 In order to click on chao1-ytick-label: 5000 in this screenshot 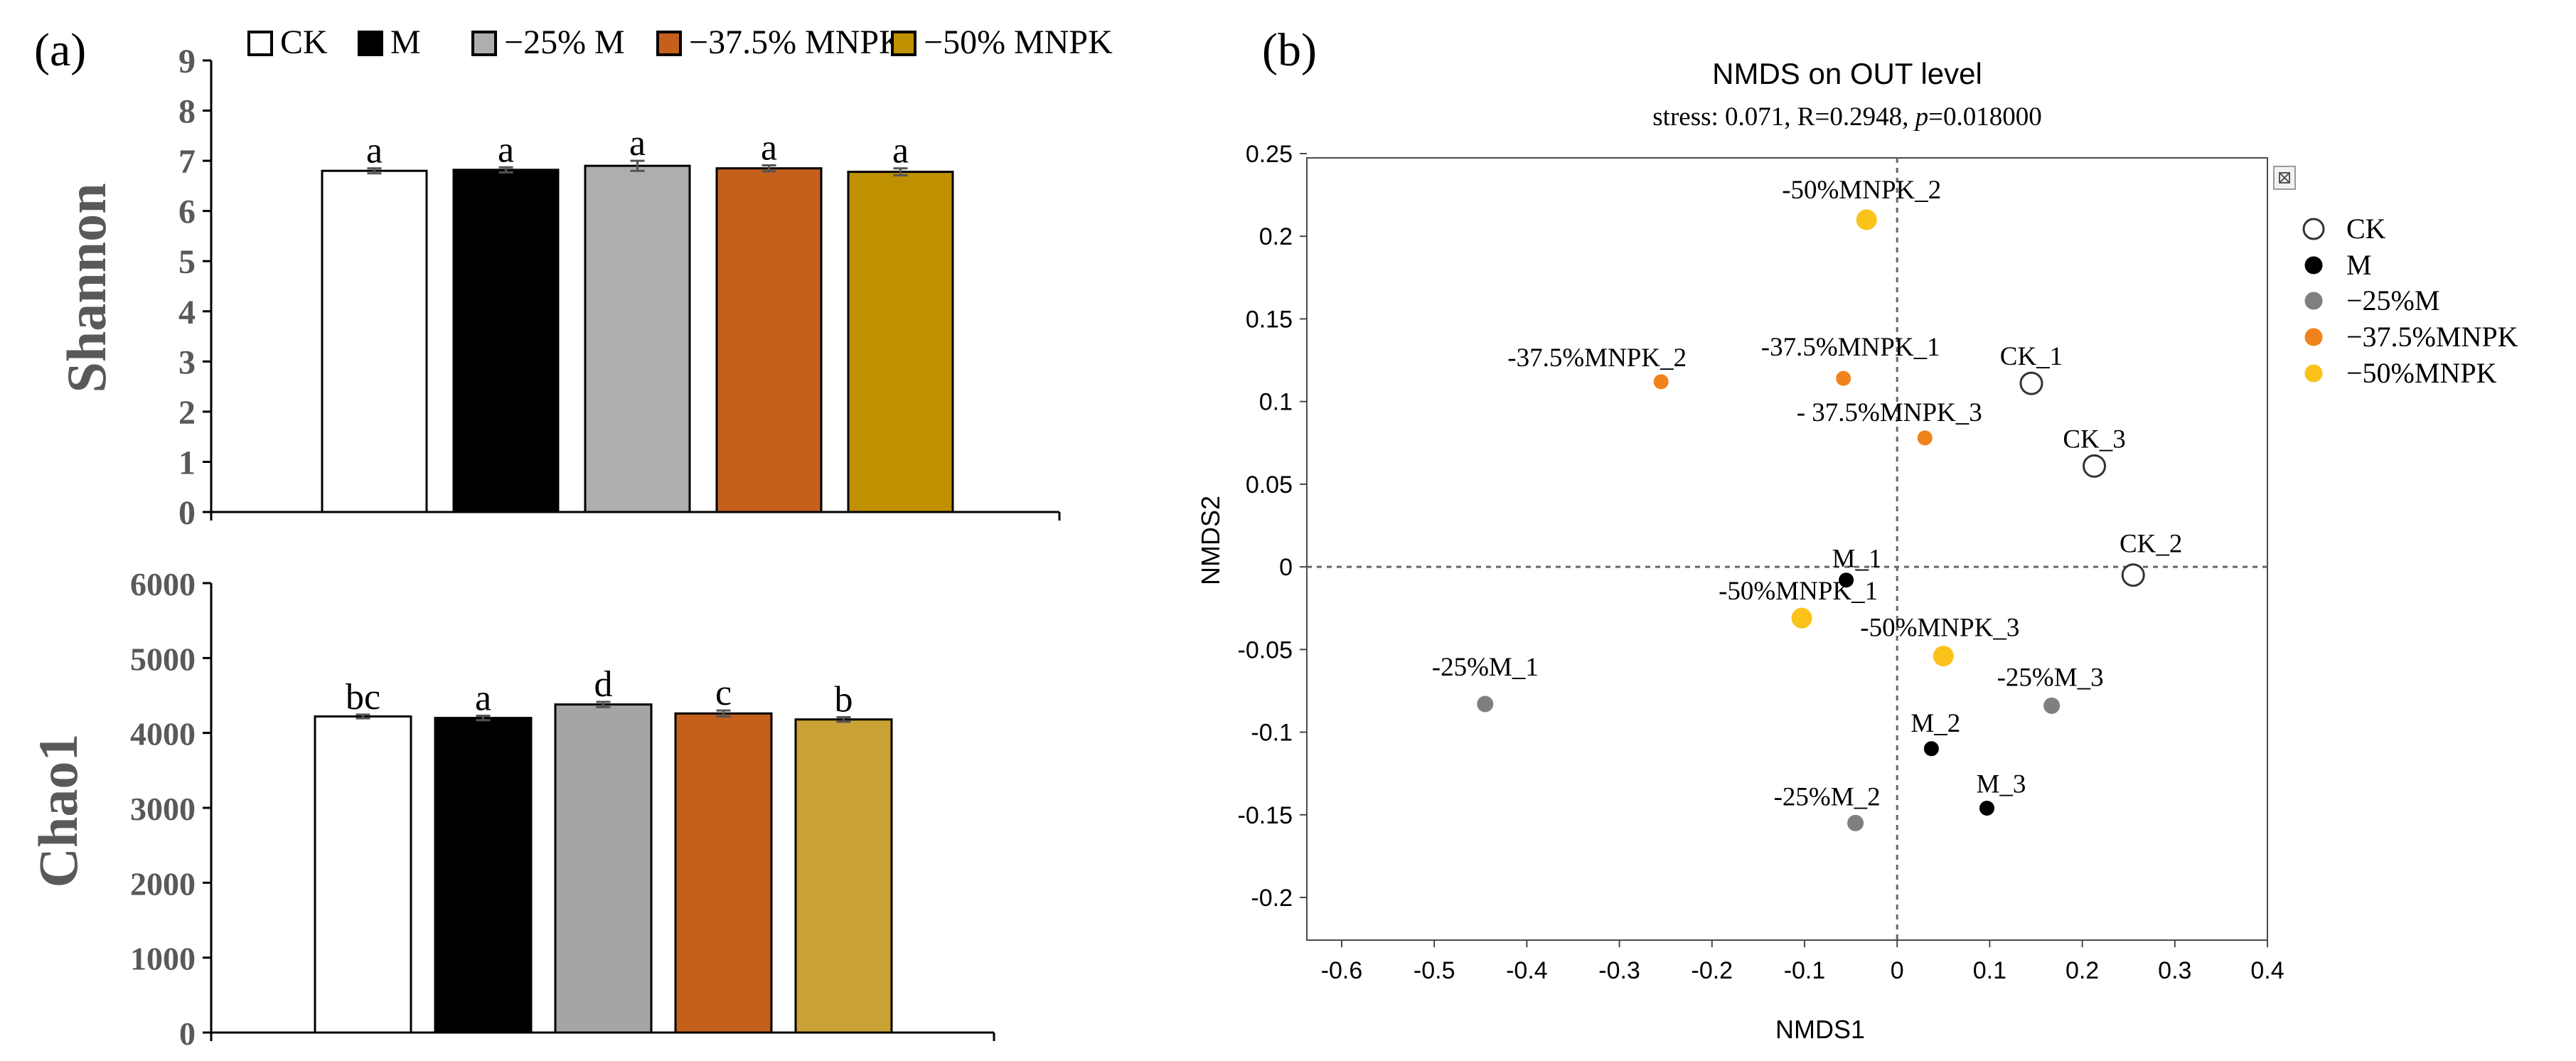, I will do `click(163, 659)`.